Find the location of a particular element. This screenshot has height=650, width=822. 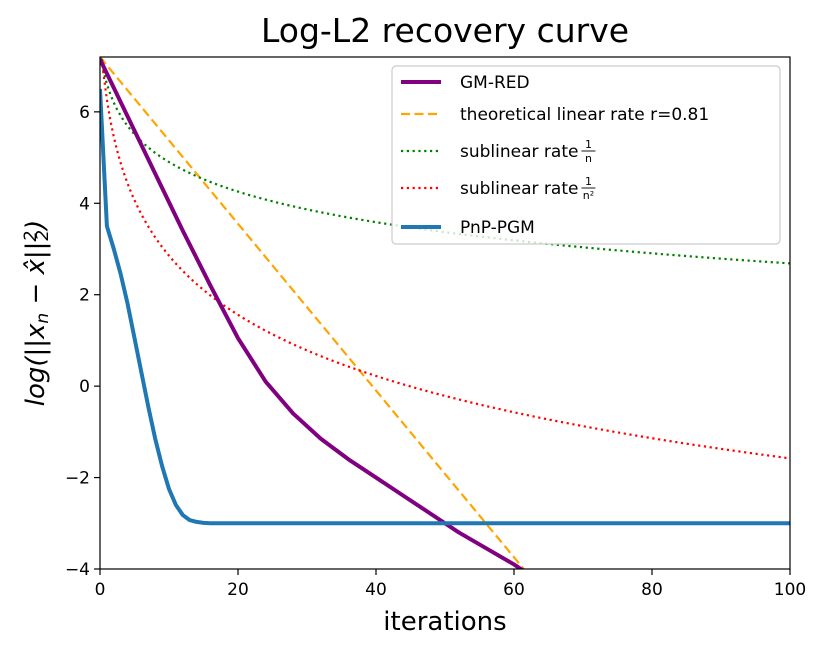

y-tick-label: −2 is located at coordinates (77, 479).